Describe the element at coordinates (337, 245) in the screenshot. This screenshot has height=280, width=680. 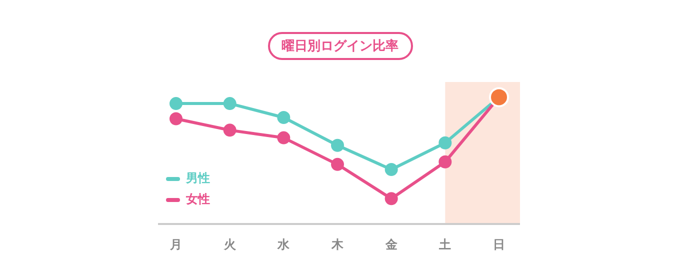
I see `x-tick-label: 木` at that location.